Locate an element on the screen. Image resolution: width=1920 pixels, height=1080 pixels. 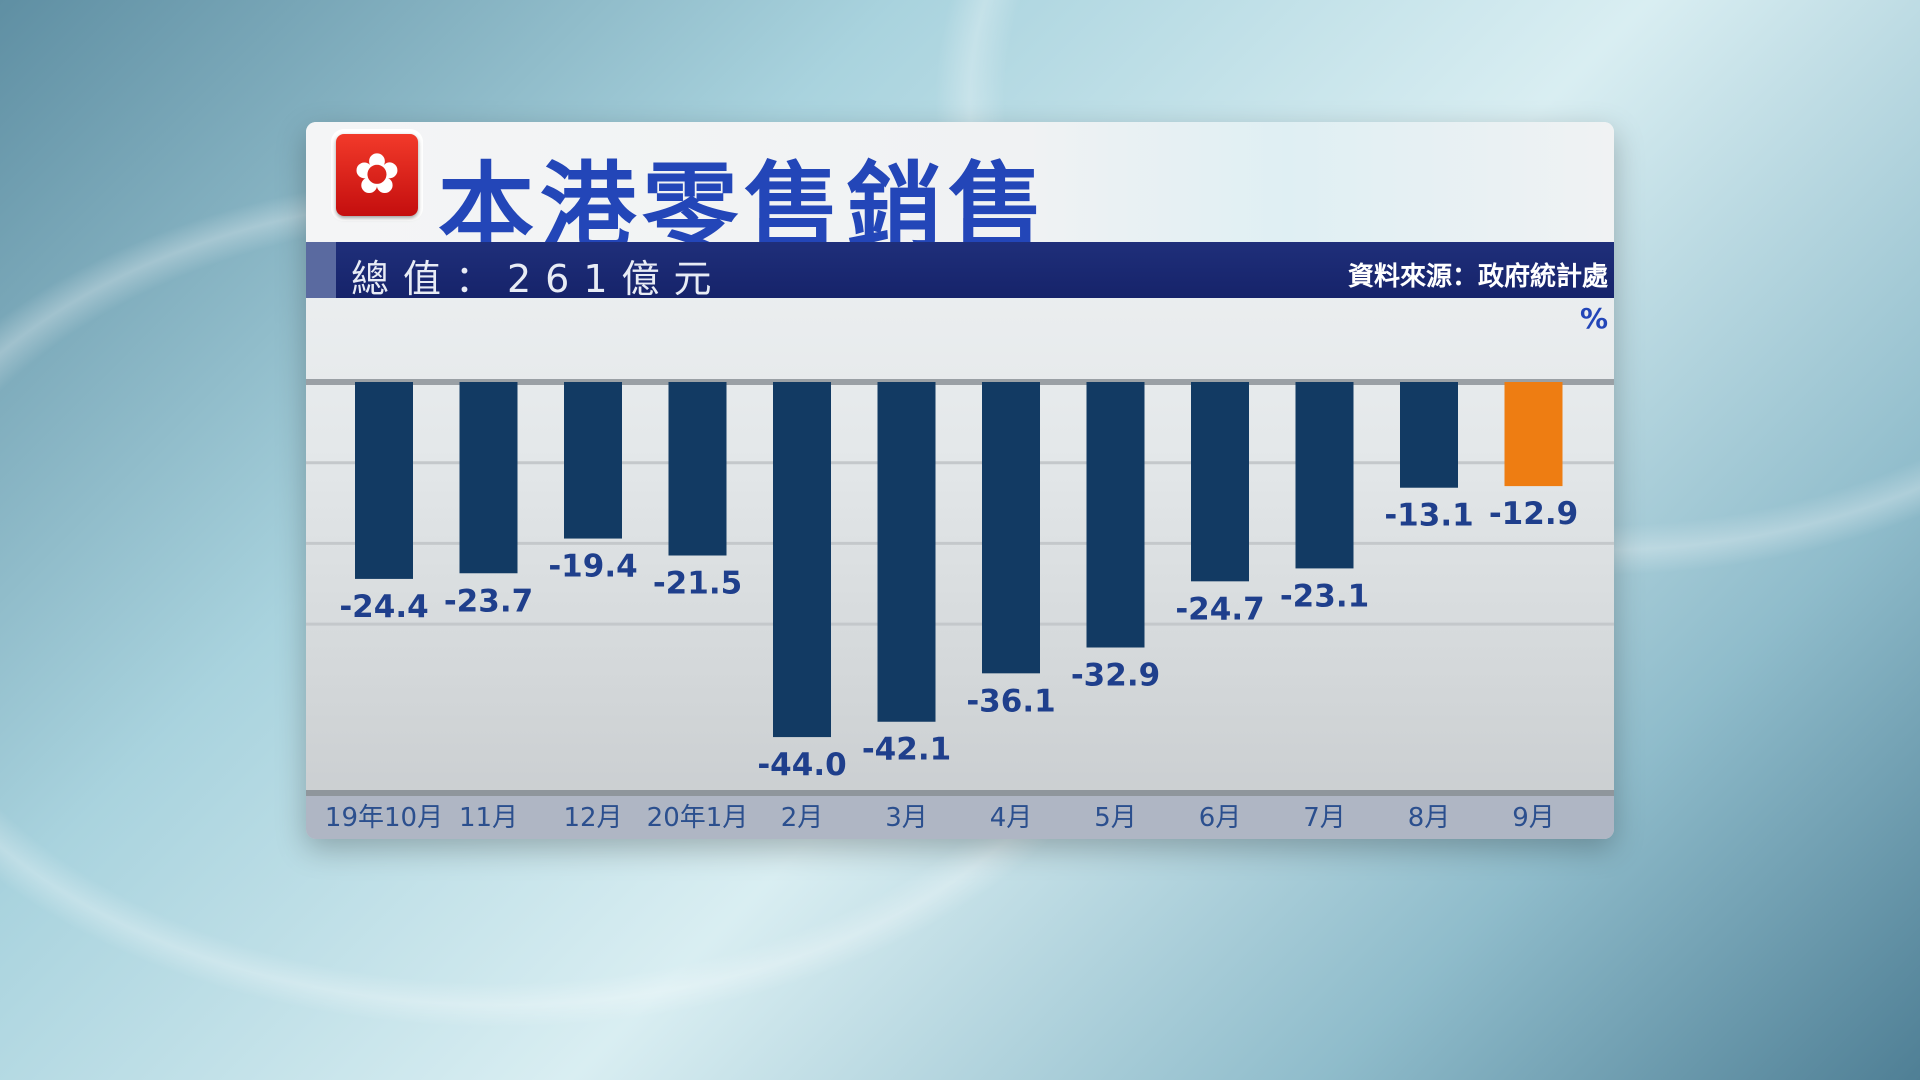
x-tick-label: 12月 is located at coordinates (592, 818).